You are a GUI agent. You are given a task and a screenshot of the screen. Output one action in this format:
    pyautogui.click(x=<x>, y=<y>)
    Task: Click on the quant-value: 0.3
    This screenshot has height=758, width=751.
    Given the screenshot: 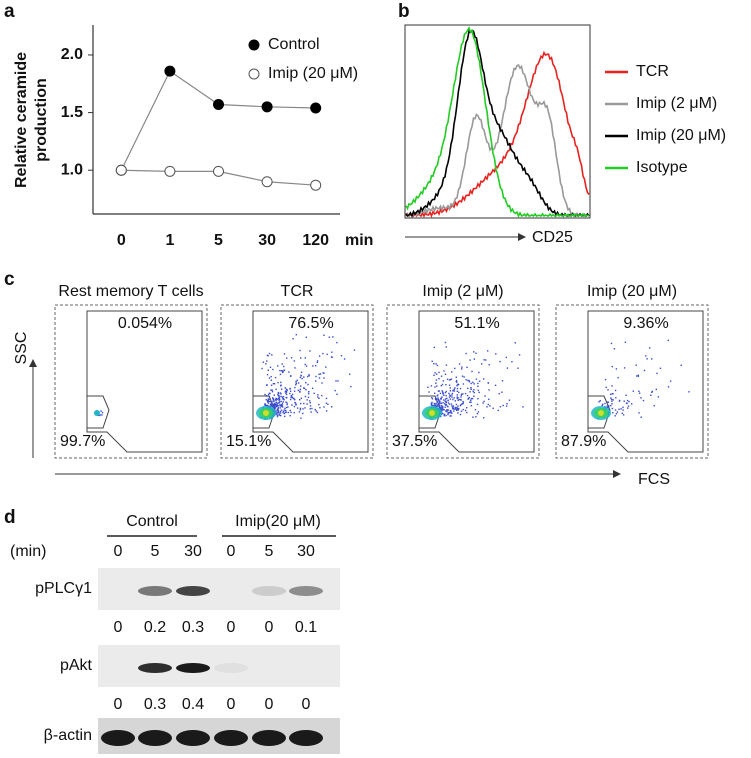 What is the action you would take?
    pyautogui.click(x=193, y=627)
    